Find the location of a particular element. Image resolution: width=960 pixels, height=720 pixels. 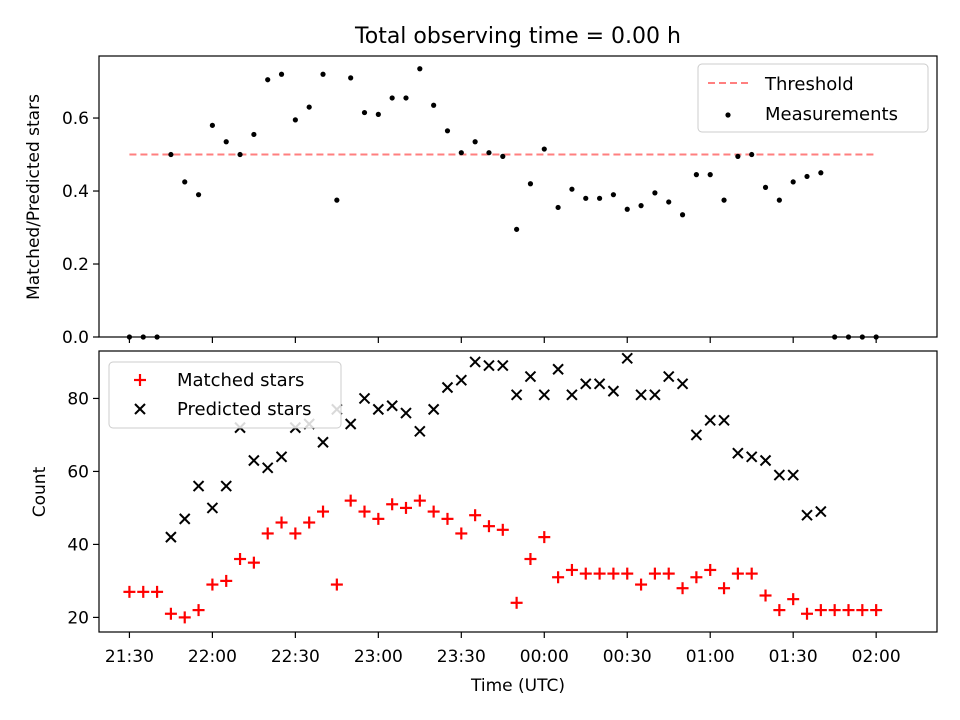

bottom-x-axis-label: Time (UTC) is located at coordinates (517, 686).